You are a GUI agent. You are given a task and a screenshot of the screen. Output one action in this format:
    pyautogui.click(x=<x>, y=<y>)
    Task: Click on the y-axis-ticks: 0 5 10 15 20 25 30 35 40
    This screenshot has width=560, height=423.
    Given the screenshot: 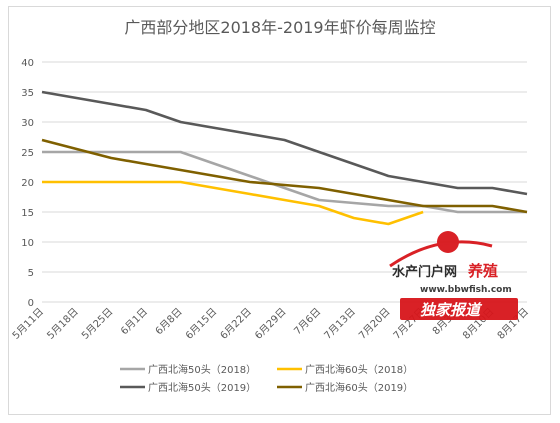 What is the action you would take?
    pyautogui.click(x=27, y=183)
    